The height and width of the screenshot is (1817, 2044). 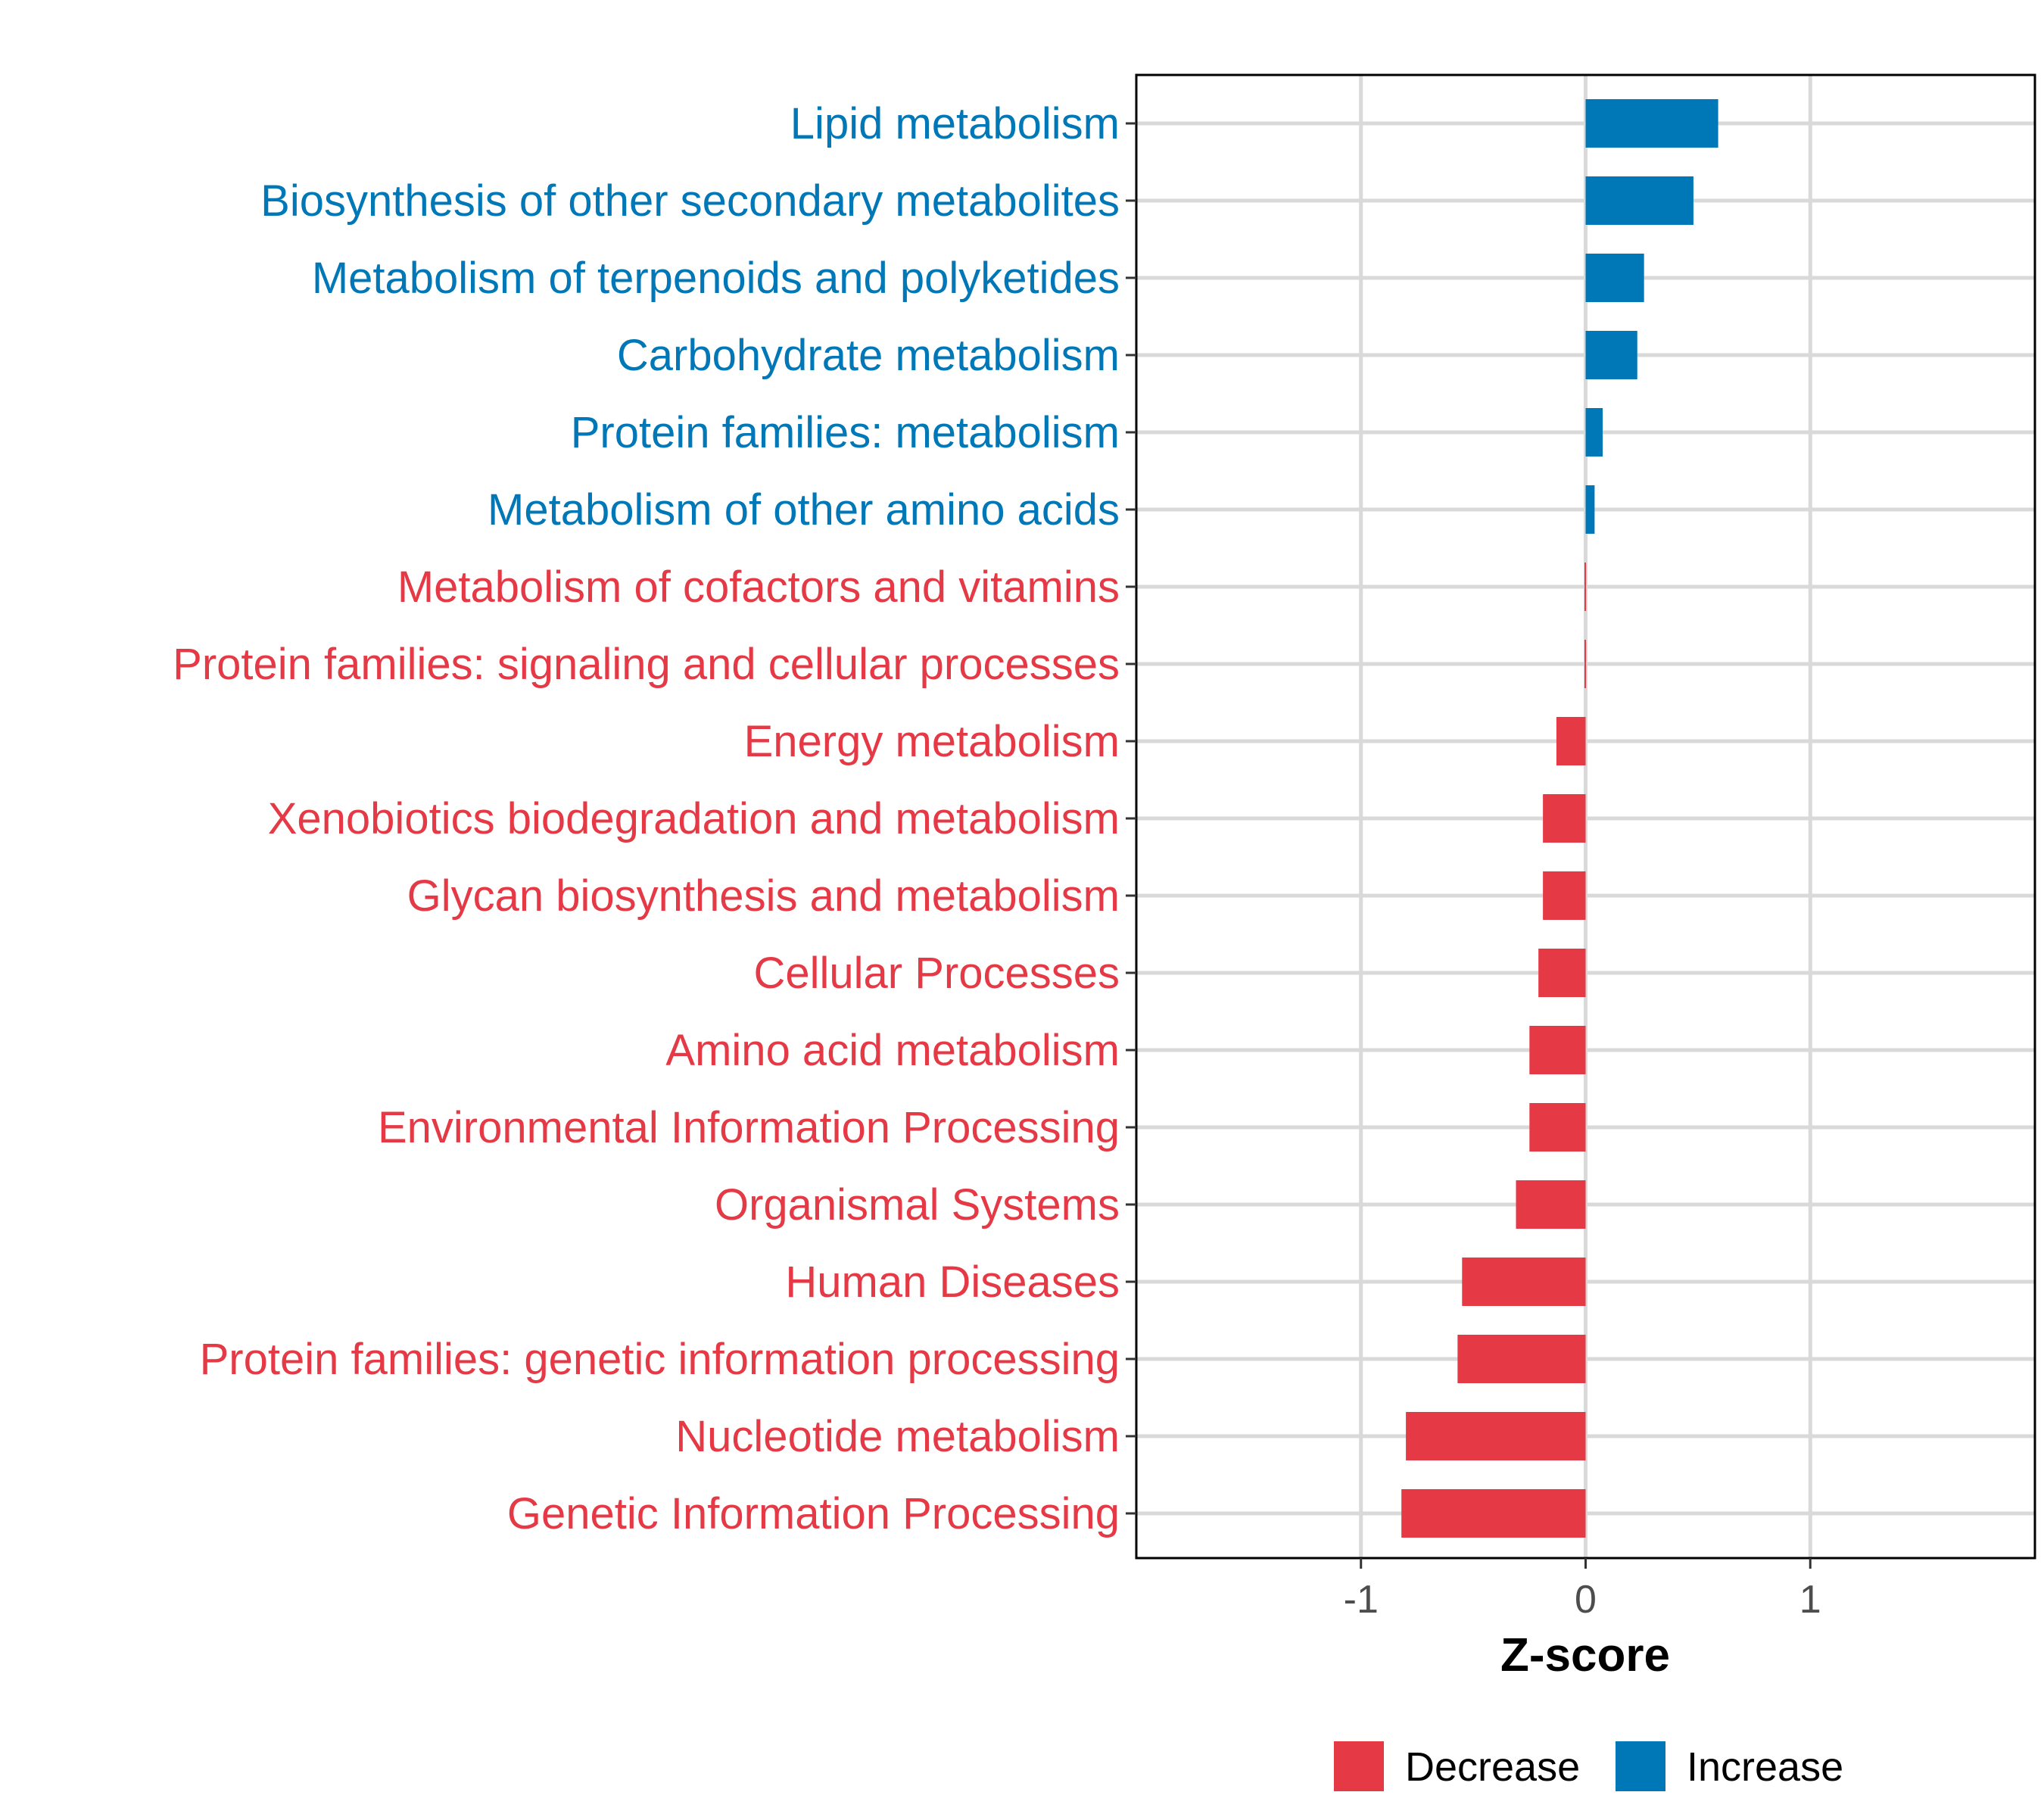 I want to click on x-axis-ticks: -1 0 1, so click(x=1582, y=1590).